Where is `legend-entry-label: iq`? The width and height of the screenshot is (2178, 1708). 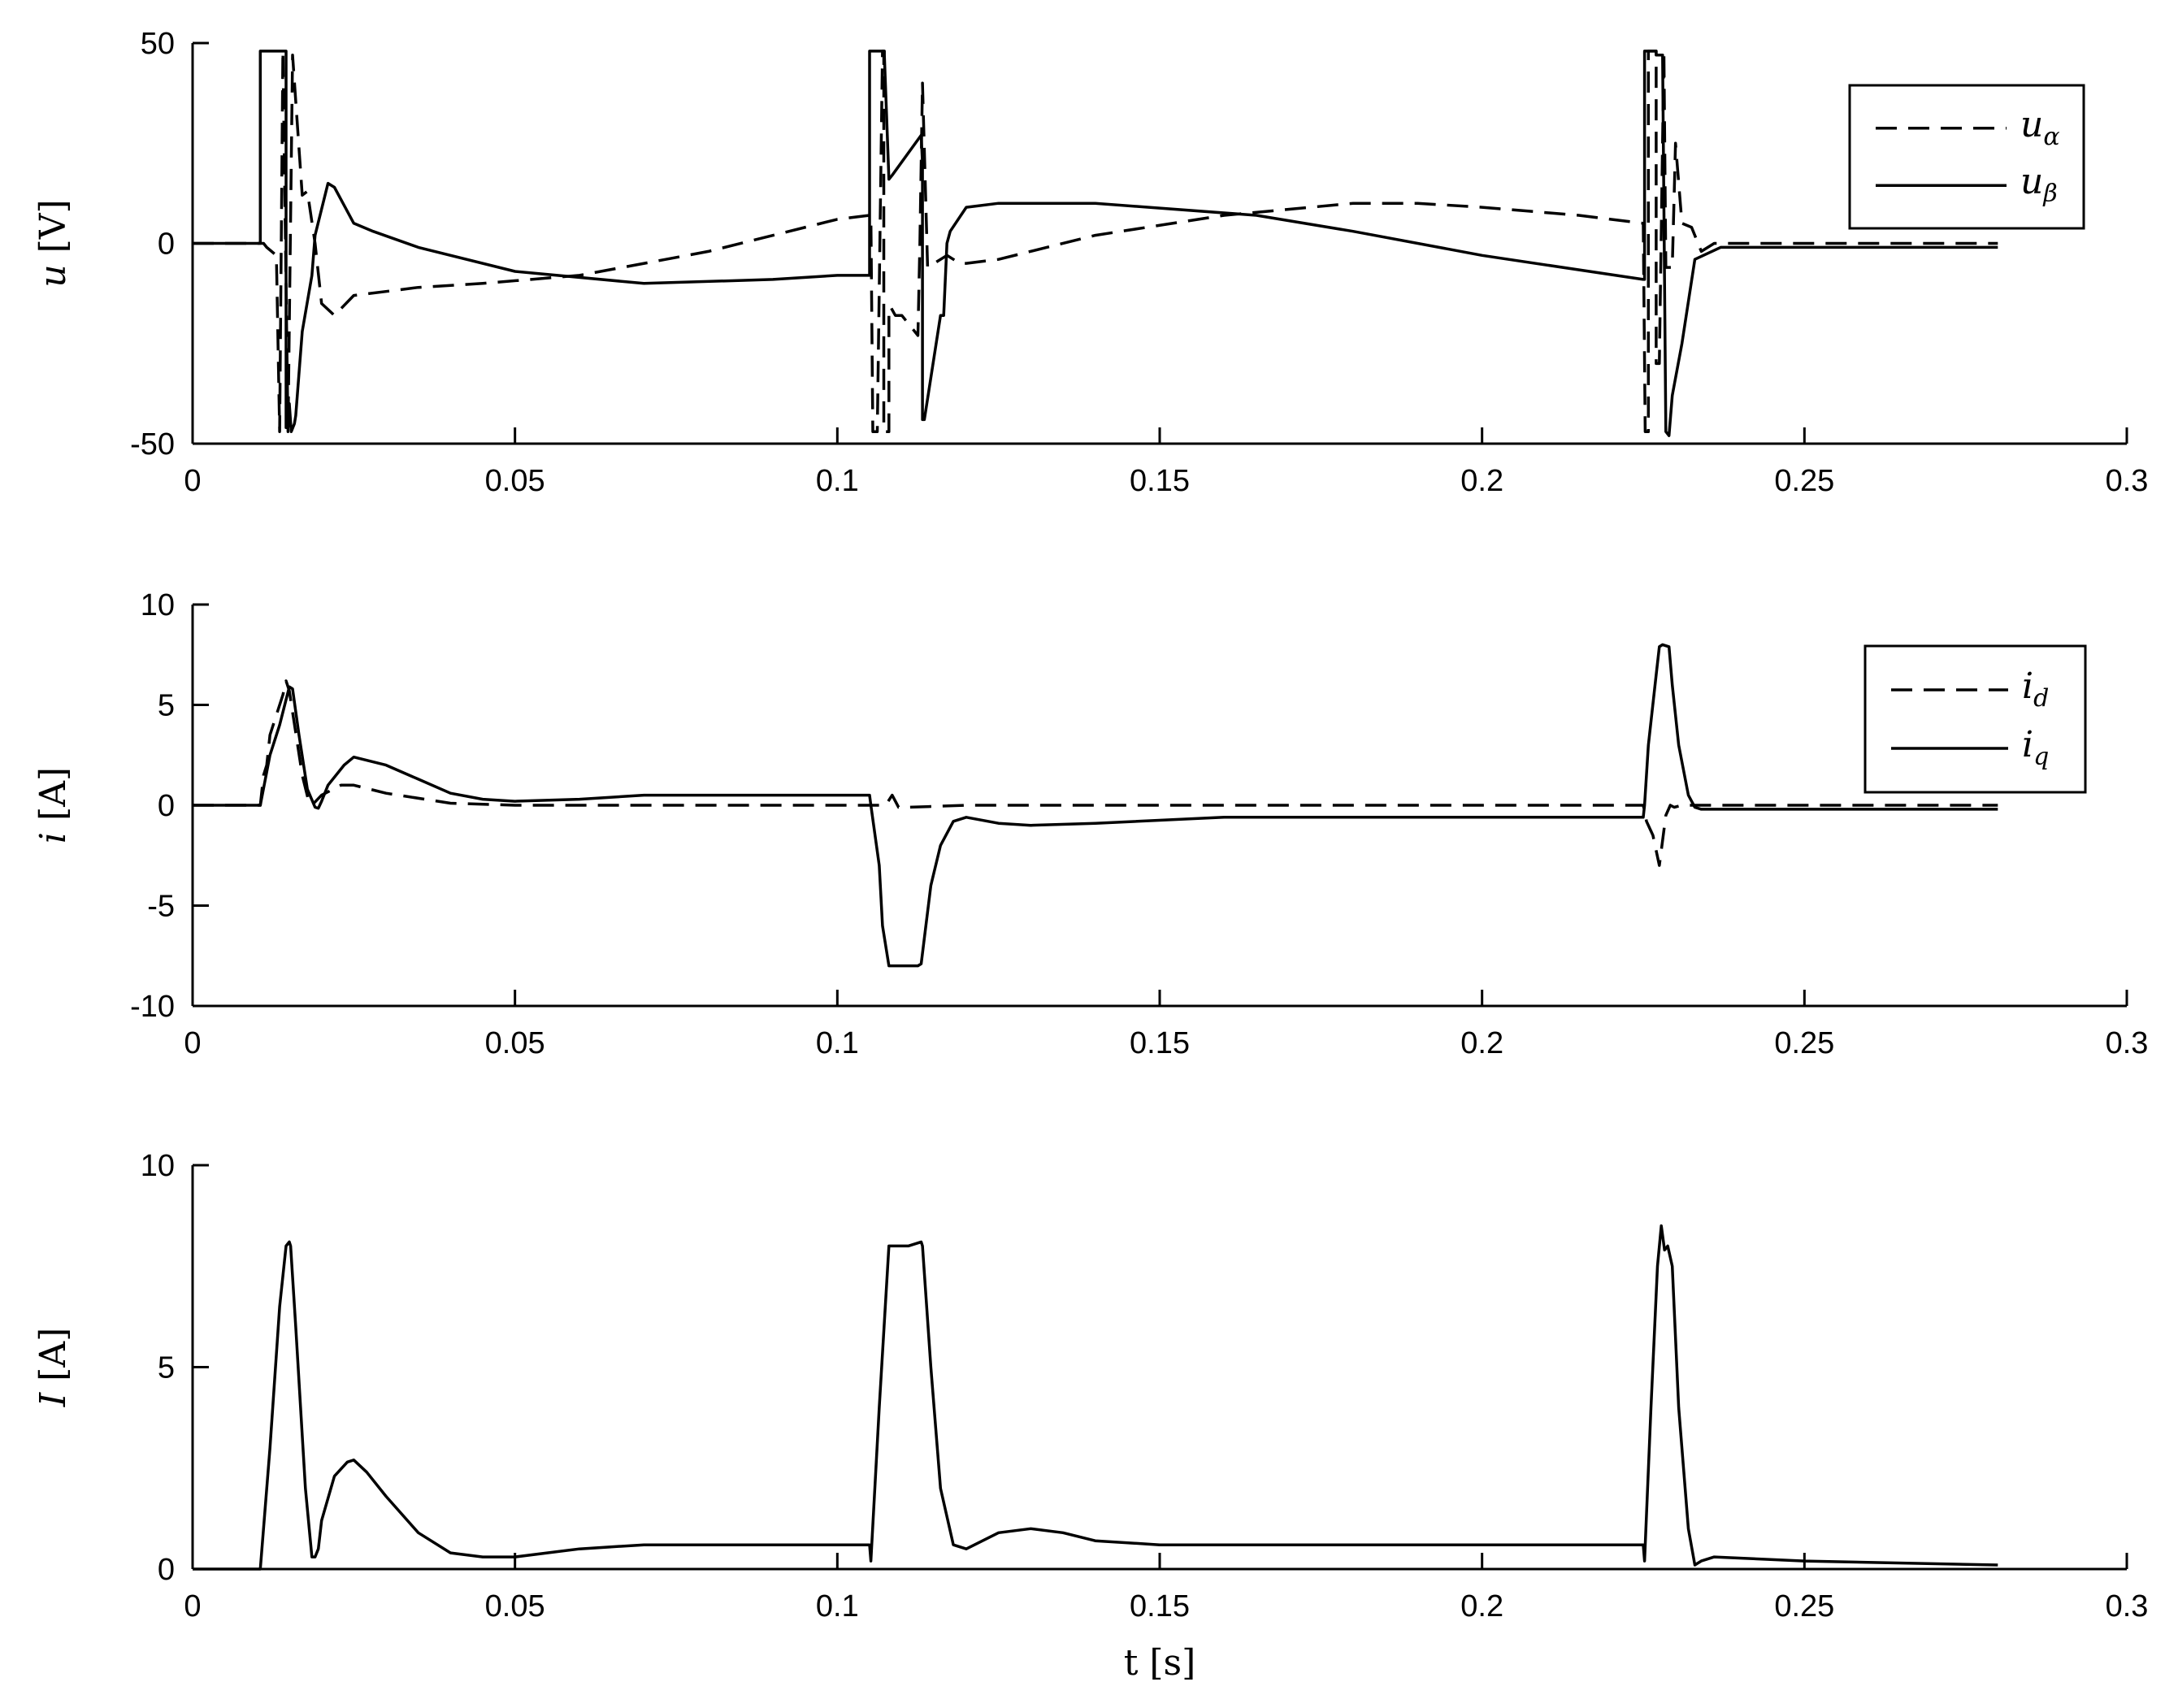
legend-entry-label: iq is located at coordinates (2035, 747).